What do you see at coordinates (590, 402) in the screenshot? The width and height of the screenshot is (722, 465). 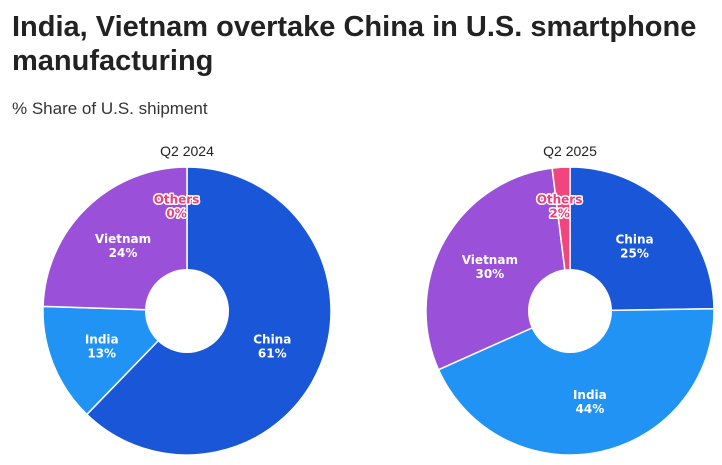 I see `slice-label-india-q2-2025: India 44%` at bounding box center [590, 402].